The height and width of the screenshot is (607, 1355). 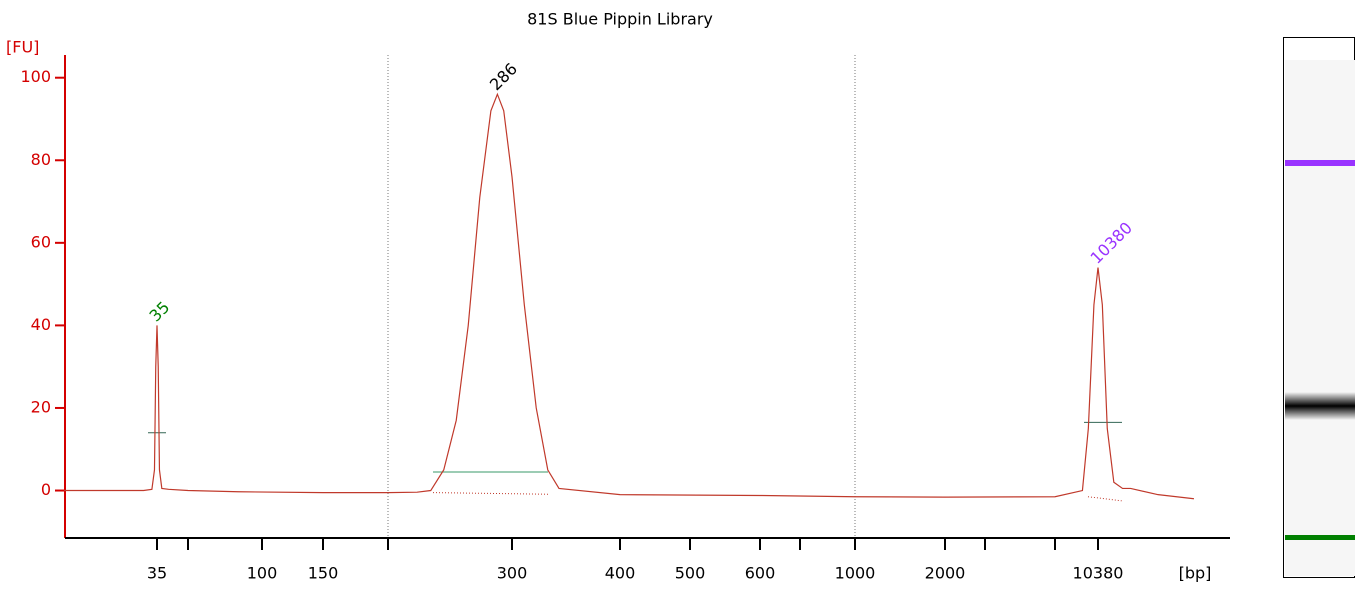 I want to click on y-tick-label: 40, so click(x=41, y=324).